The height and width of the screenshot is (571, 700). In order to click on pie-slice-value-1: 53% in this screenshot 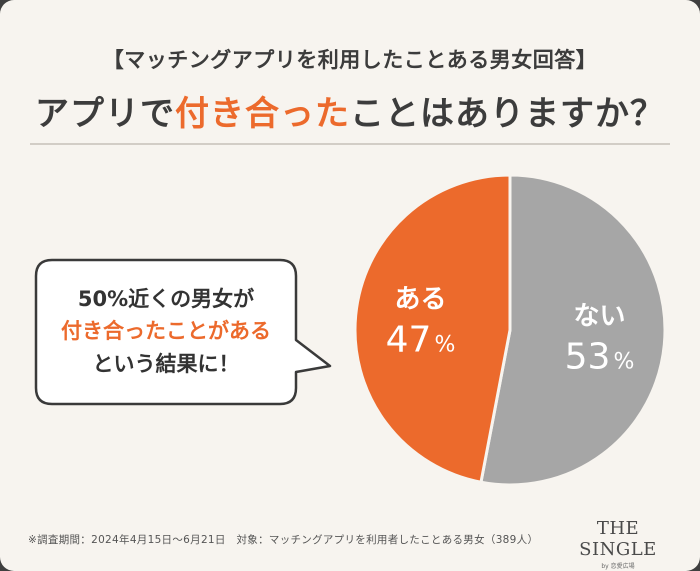, I will do `click(600, 356)`.